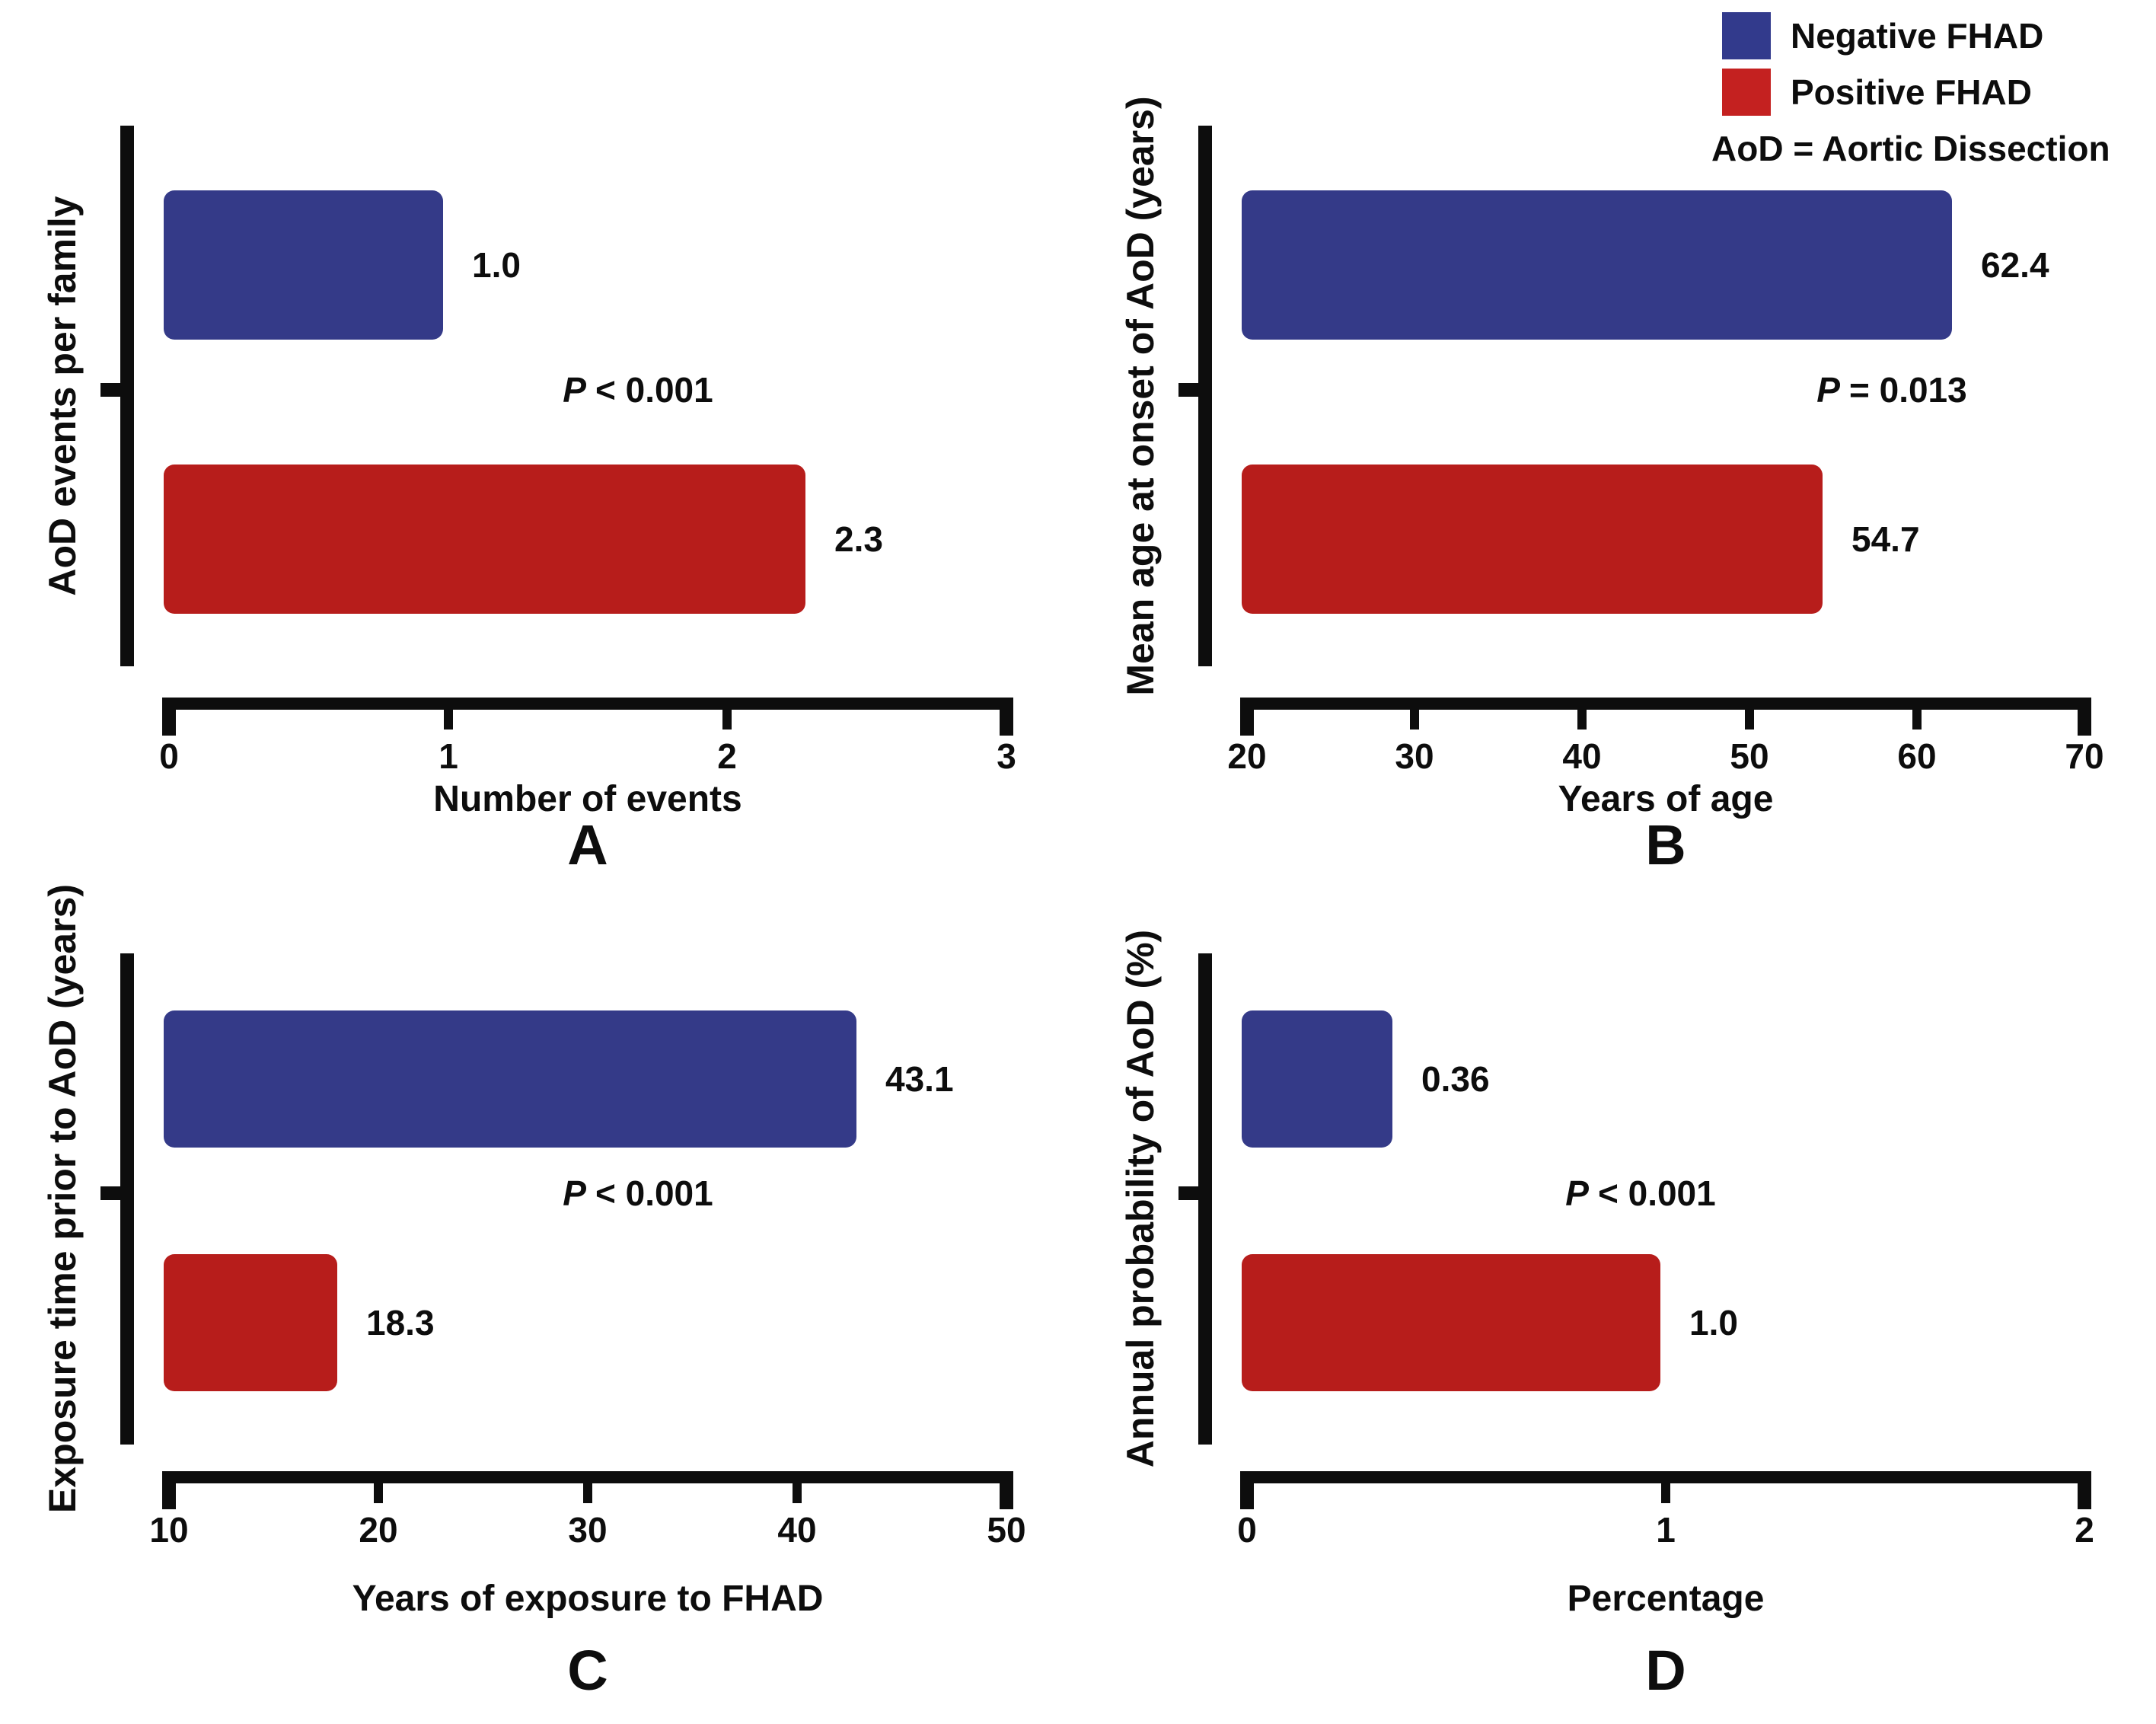 This screenshot has width=2156, height=1724. I want to click on x-axis-title: Number of events, so click(587, 799).